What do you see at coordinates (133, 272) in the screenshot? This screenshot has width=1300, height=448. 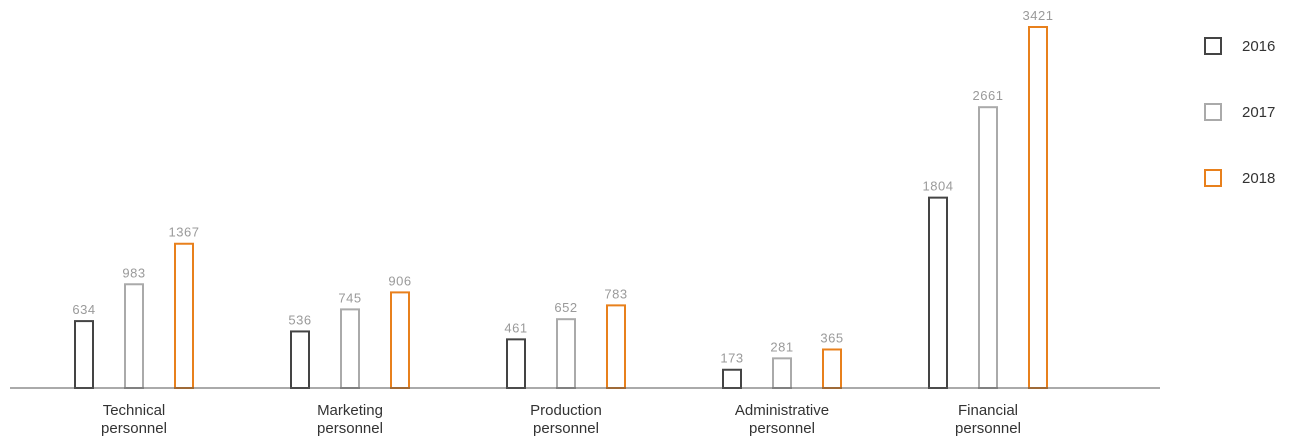 I see `value-label: 983` at bounding box center [133, 272].